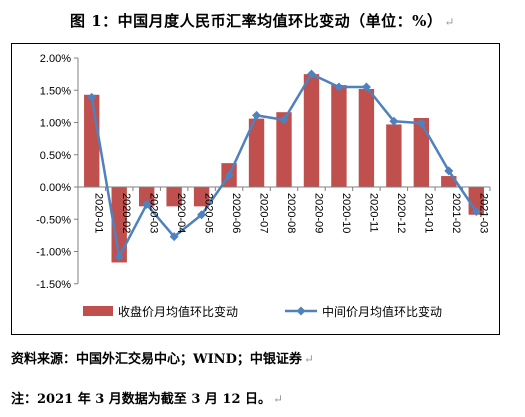 The image size is (525, 417). I want to click on legend-label-bar: 收盘价月均值环比变动, so click(178, 311).